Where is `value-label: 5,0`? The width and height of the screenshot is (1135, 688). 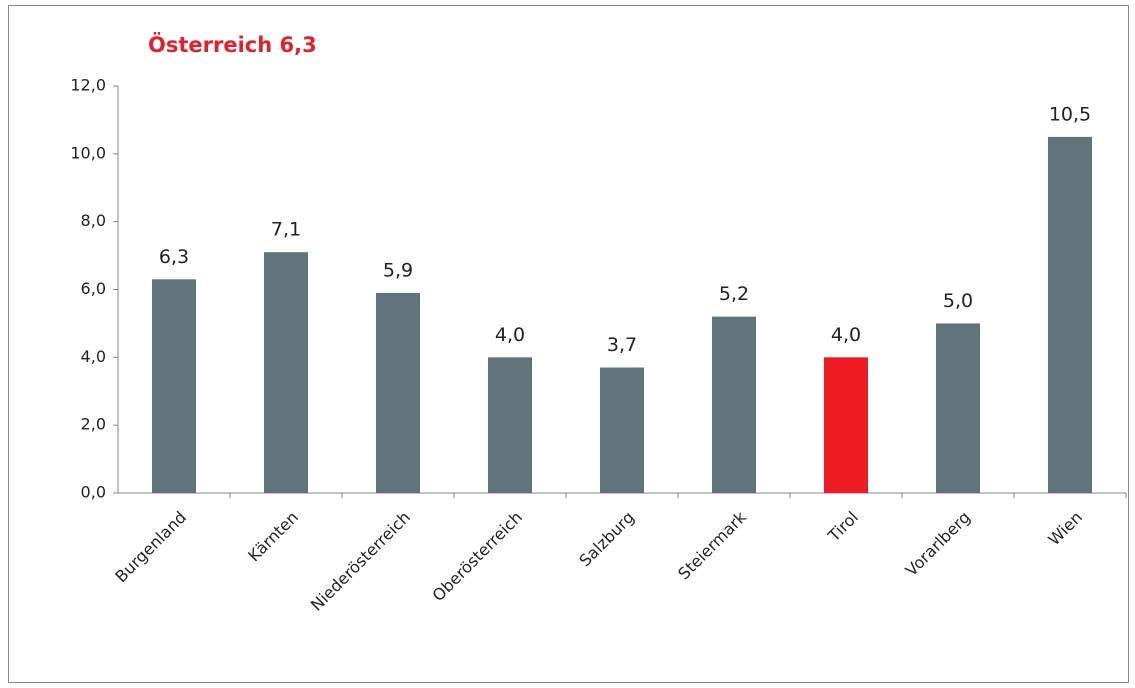 value-label: 5,0 is located at coordinates (958, 301).